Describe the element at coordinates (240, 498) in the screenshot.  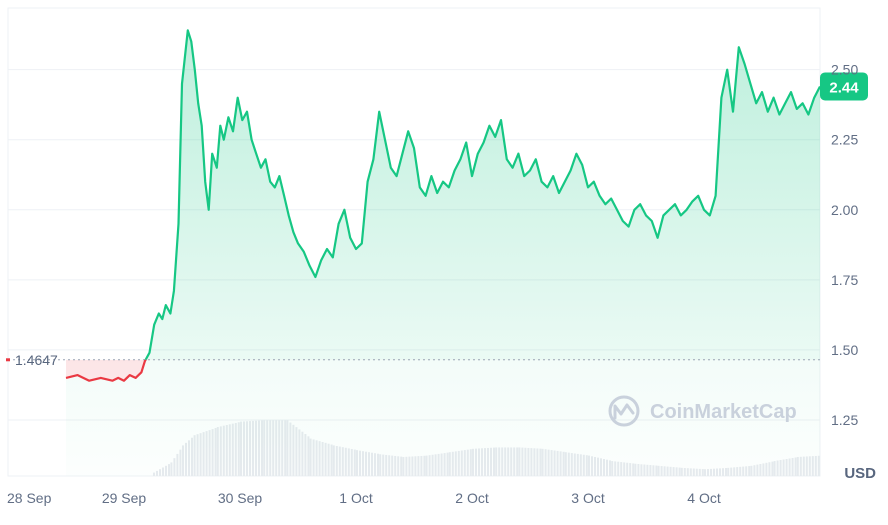
I see `x-tick-label: 30 Sep` at that location.